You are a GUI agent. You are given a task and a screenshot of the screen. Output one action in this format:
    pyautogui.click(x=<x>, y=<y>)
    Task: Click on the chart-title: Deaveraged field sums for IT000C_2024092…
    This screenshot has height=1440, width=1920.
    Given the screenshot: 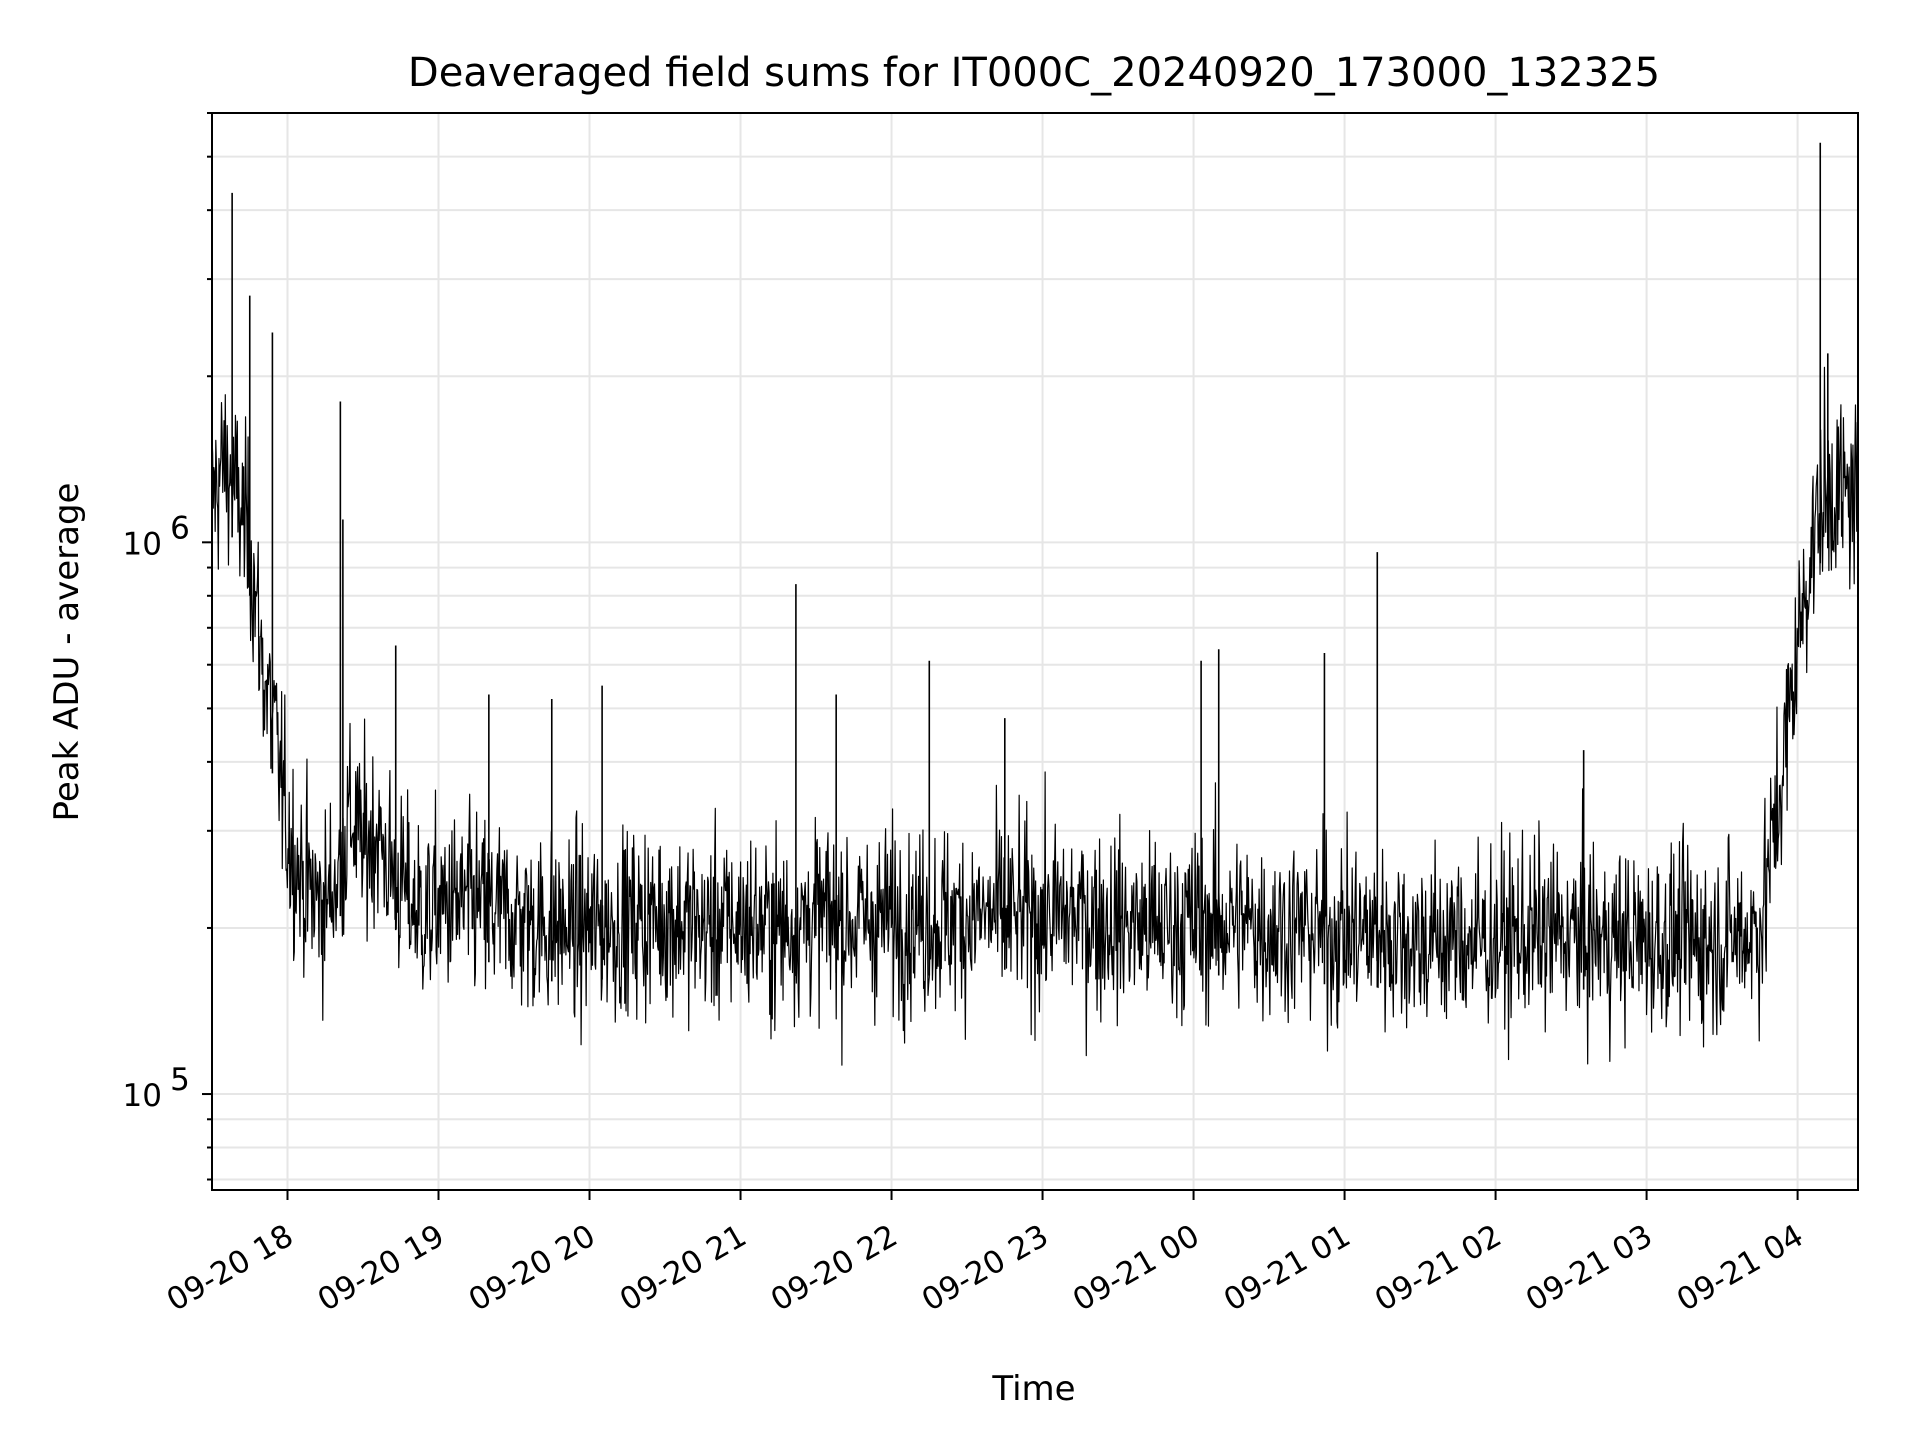 What is the action you would take?
    pyautogui.click(x=1034, y=73)
    